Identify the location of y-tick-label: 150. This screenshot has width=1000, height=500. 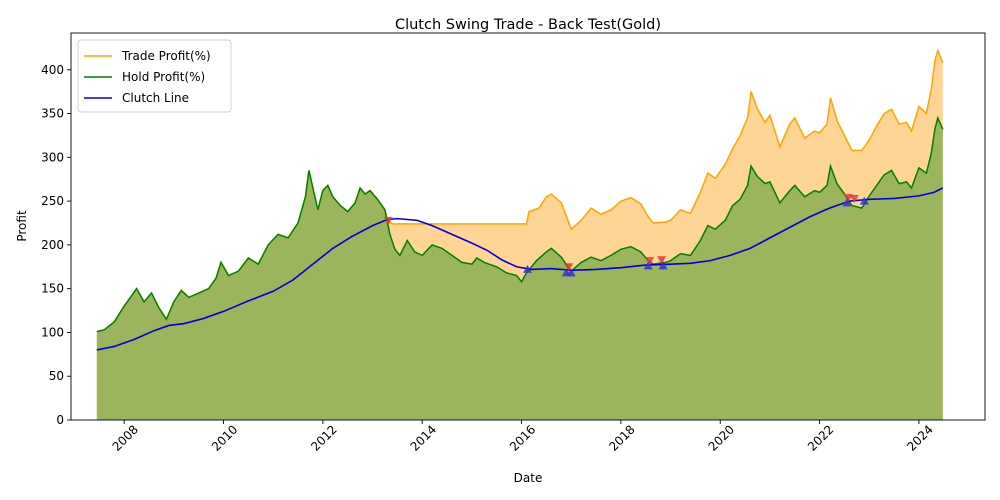
(52, 289).